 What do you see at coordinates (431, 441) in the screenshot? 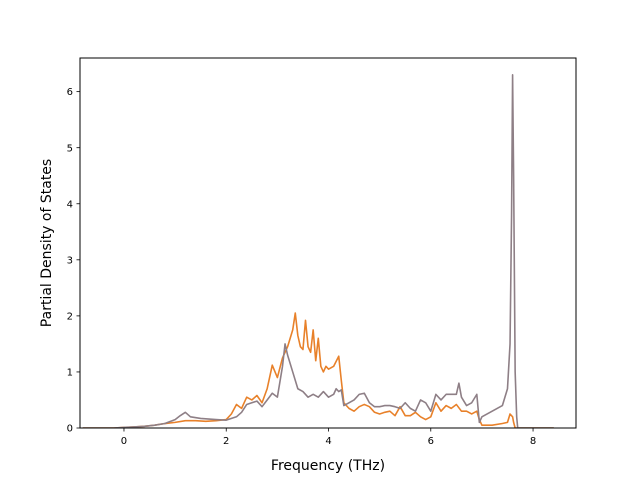
I see `x-tick-label: 6` at bounding box center [431, 441].